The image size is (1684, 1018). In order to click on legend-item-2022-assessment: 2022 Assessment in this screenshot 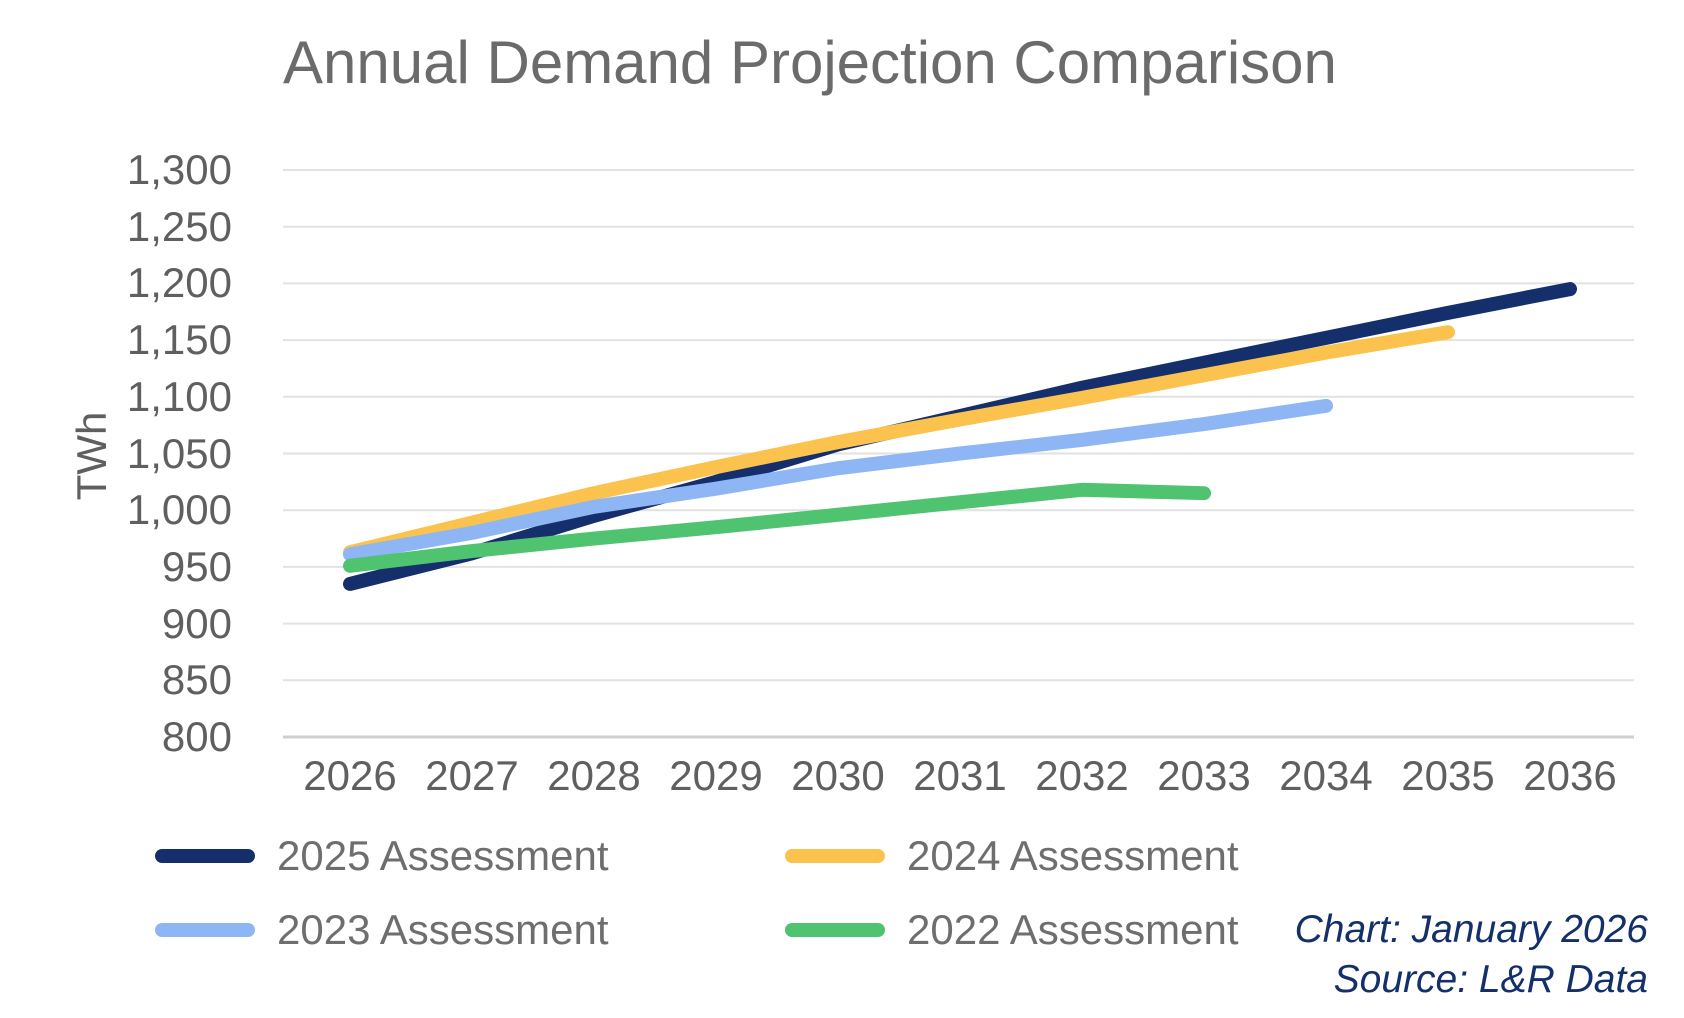, I will do `click(1012, 930)`.